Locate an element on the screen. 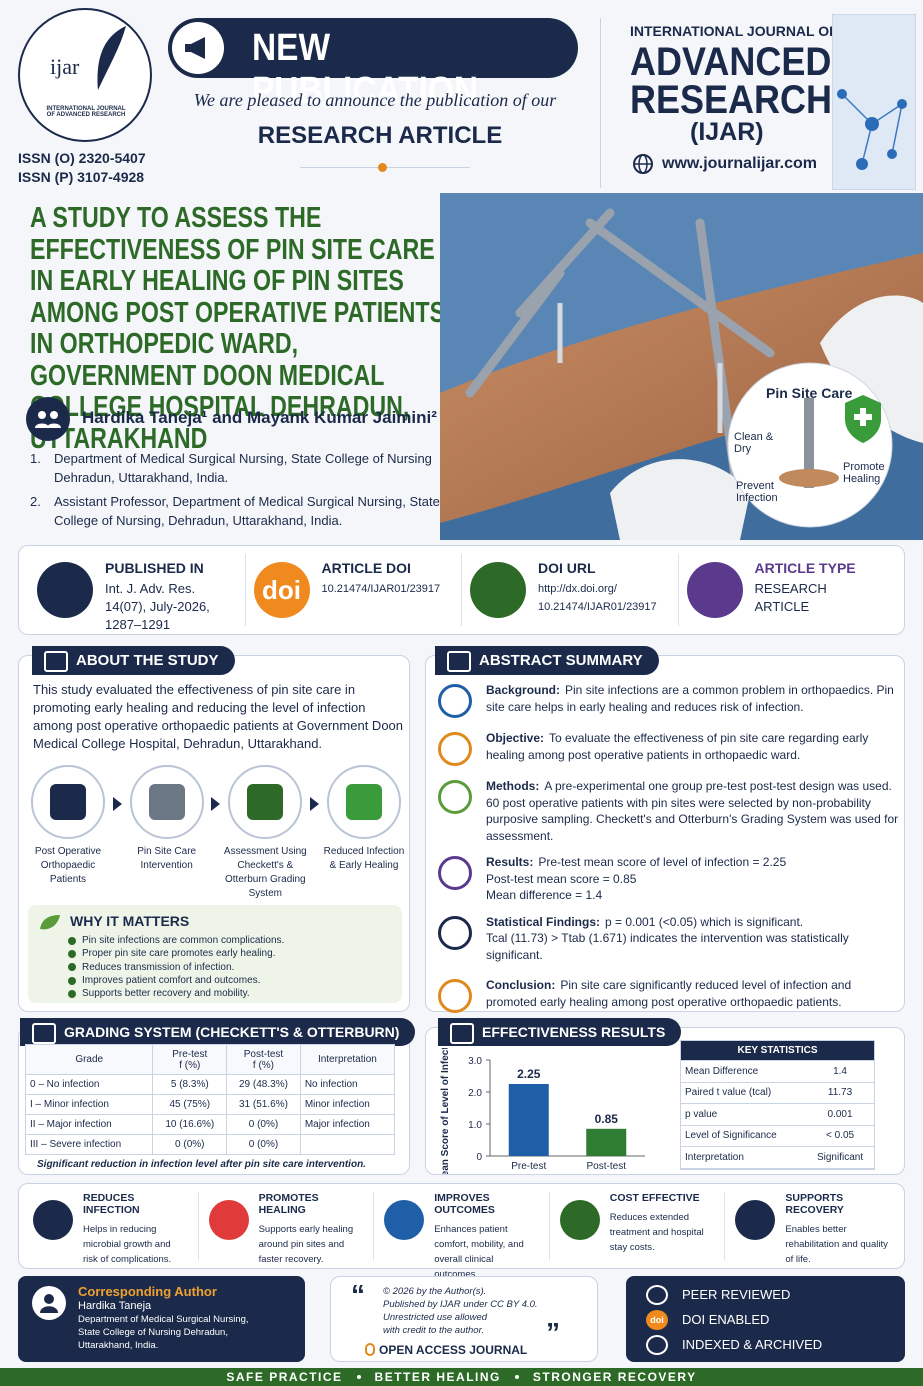 The image size is (923, 1386). why-text: Reduces transmission of infection. is located at coordinates (158, 967).